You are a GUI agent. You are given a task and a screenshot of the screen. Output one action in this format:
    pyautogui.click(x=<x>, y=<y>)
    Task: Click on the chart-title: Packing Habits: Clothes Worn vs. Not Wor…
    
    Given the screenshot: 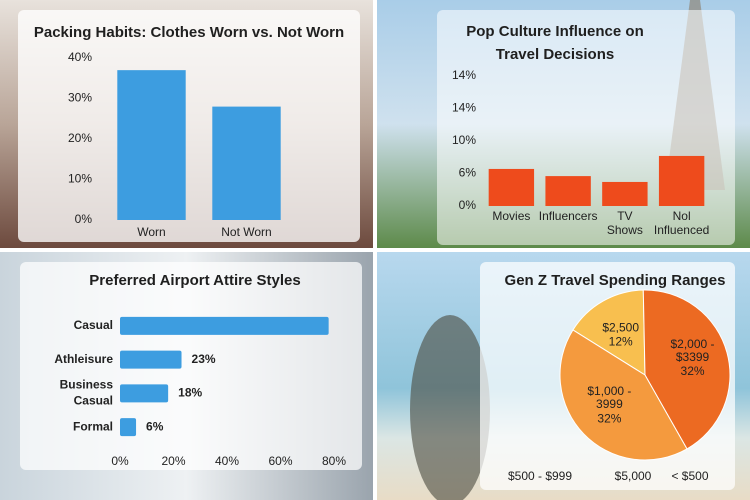 What is the action you would take?
    pyautogui.click(x=189, y=32)
    